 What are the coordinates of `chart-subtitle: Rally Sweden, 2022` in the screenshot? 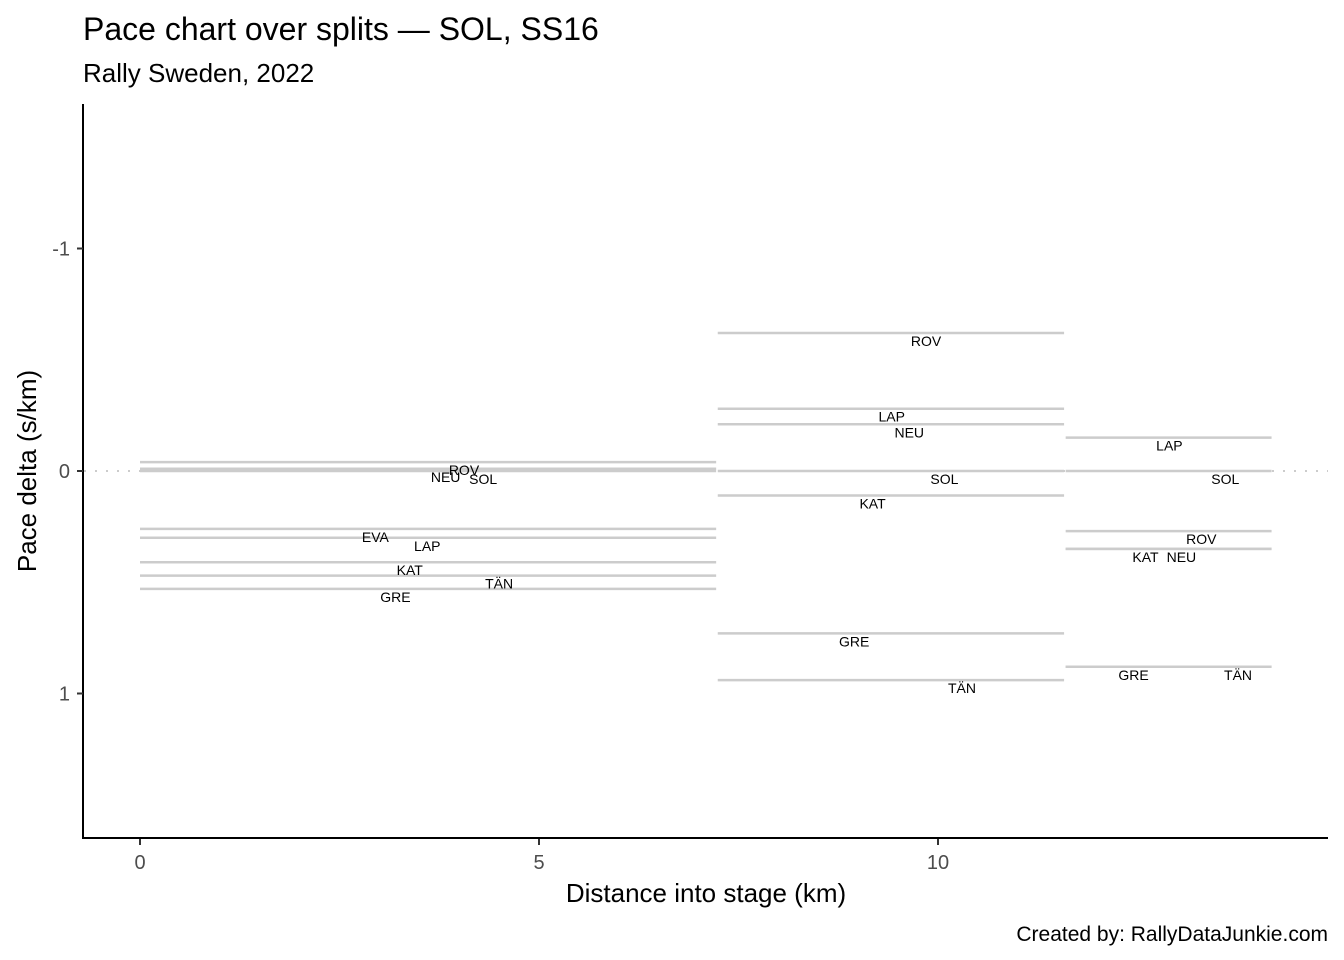 It's located at (198, 73).